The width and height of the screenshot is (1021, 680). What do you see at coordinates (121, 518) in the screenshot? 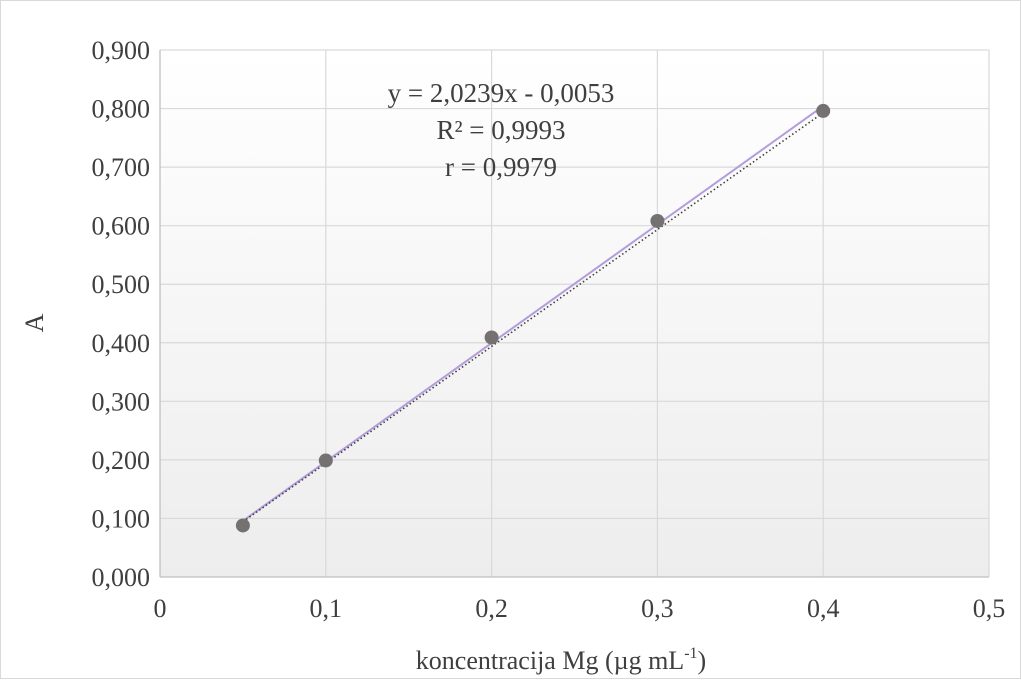
I see `y-tick-label: 0,100` at bounding box center [121, 518].